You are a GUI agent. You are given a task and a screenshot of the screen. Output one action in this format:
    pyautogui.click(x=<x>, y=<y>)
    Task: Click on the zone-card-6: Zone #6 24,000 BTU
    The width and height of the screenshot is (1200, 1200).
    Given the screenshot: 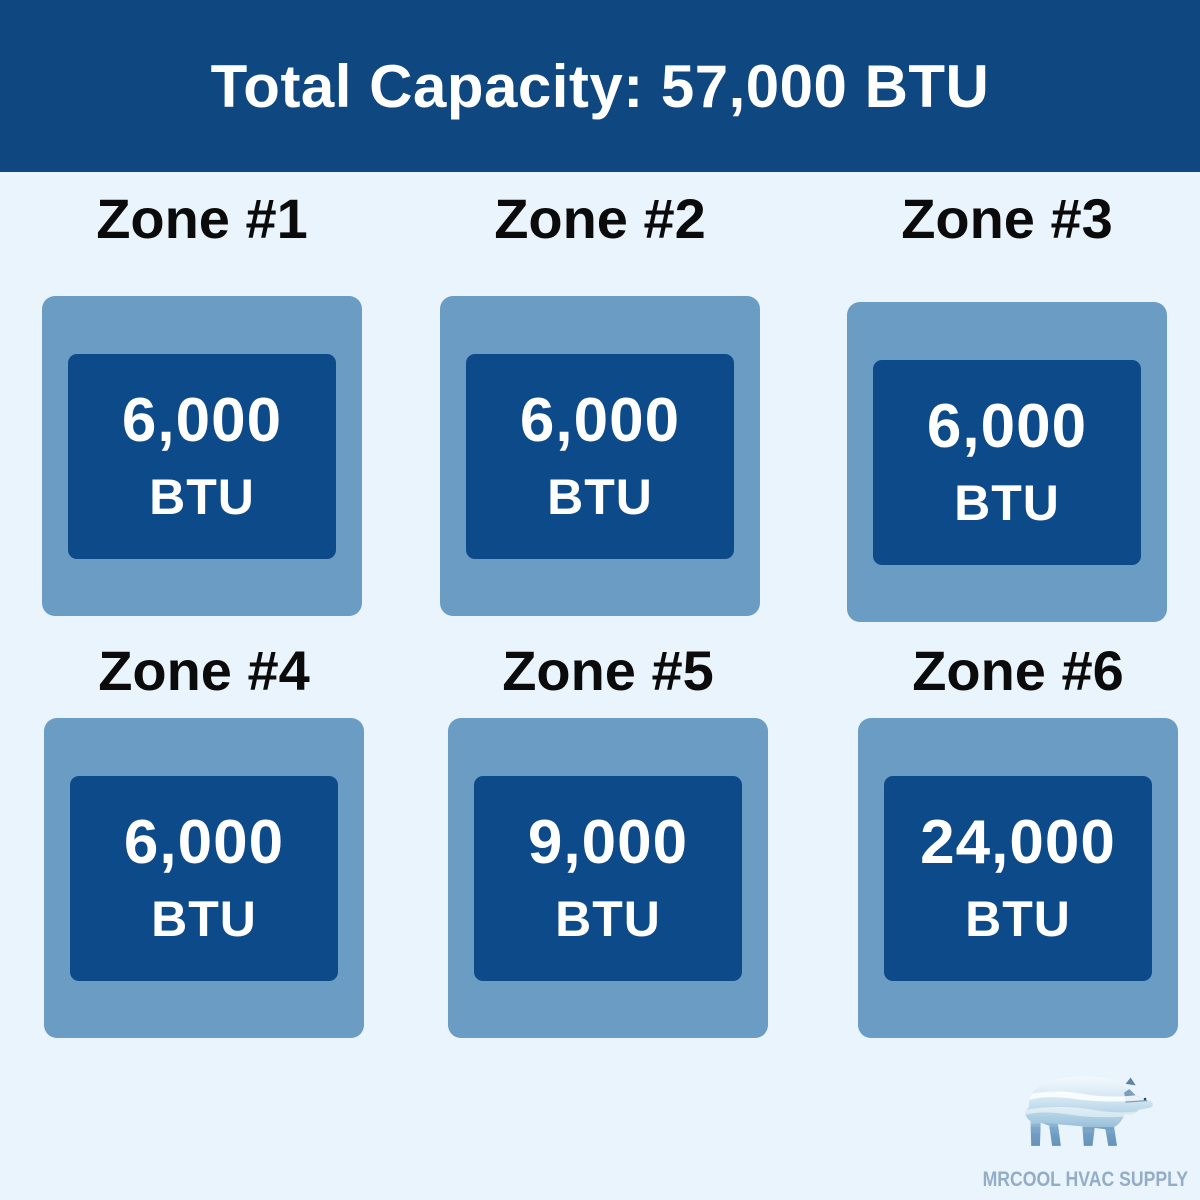 What is the action you would take?
    pyautogui.click(x=1018, y=839)
    